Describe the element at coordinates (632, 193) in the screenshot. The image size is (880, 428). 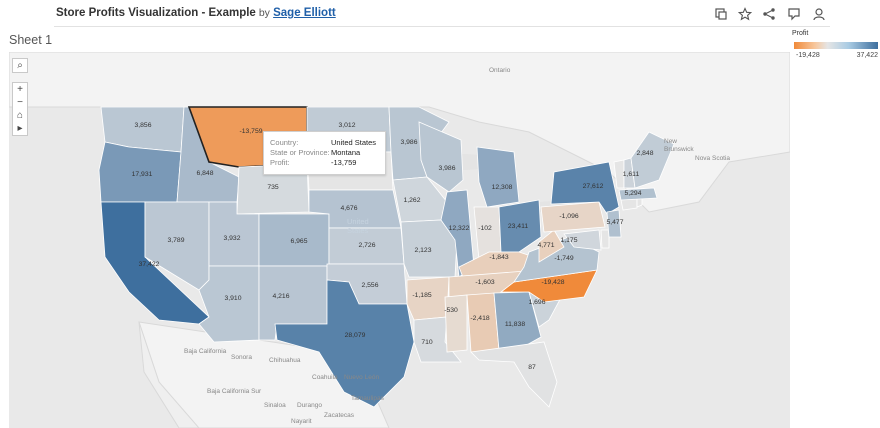
I see `state-label-massachusetts: 5,294` at that location.